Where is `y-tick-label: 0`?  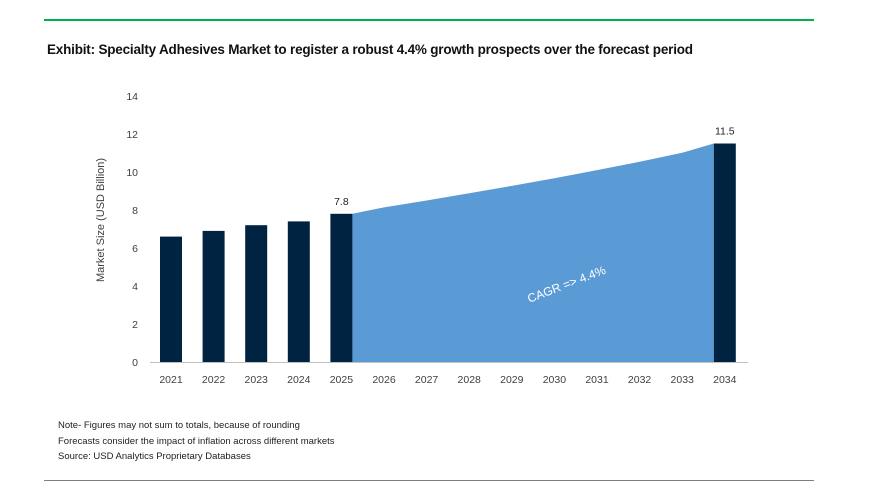
y-tick-label: 0 is located at coordinates (135, 363).